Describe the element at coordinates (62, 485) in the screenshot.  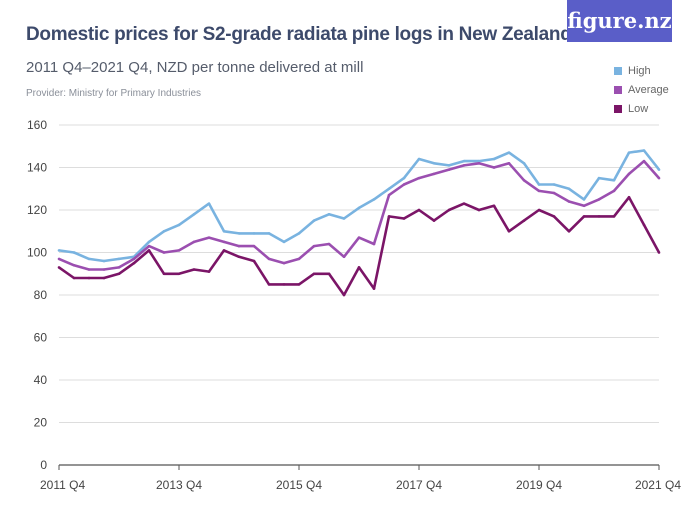
I see `x-tick-label: 2011 Q4` at that location.